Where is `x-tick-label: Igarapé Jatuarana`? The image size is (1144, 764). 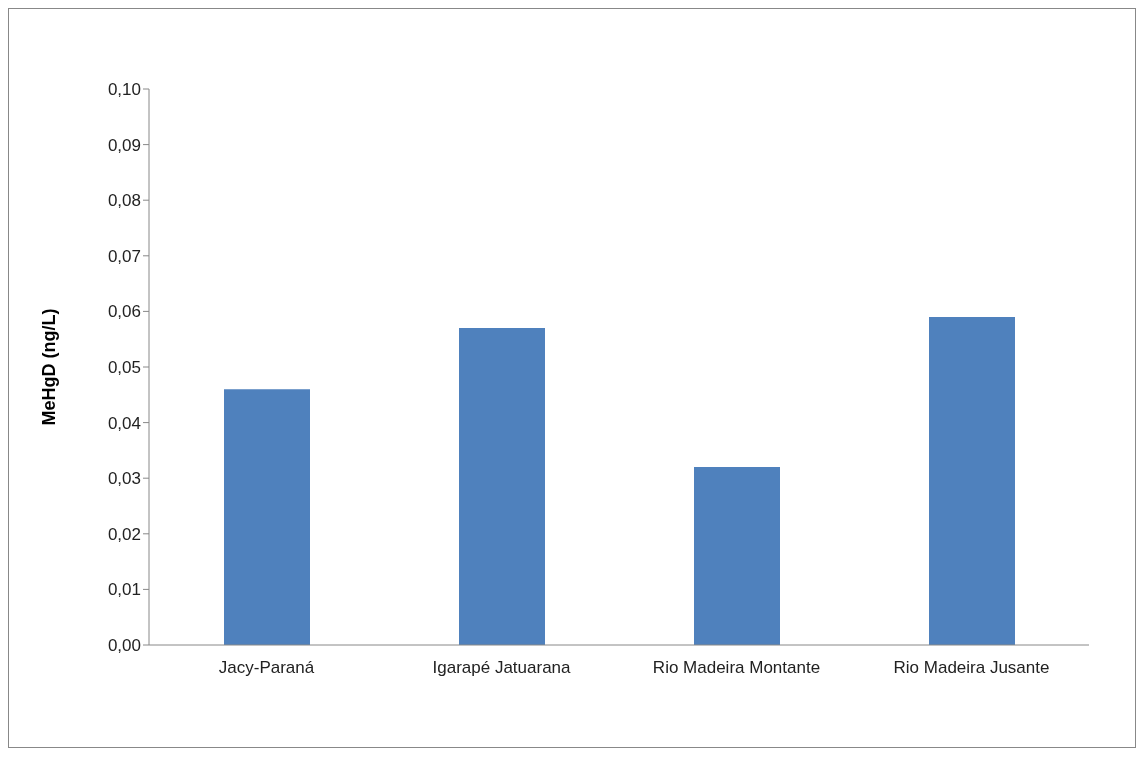
x-tick-label: Igarapé Jatuarana is located at coordinates (502, 668).